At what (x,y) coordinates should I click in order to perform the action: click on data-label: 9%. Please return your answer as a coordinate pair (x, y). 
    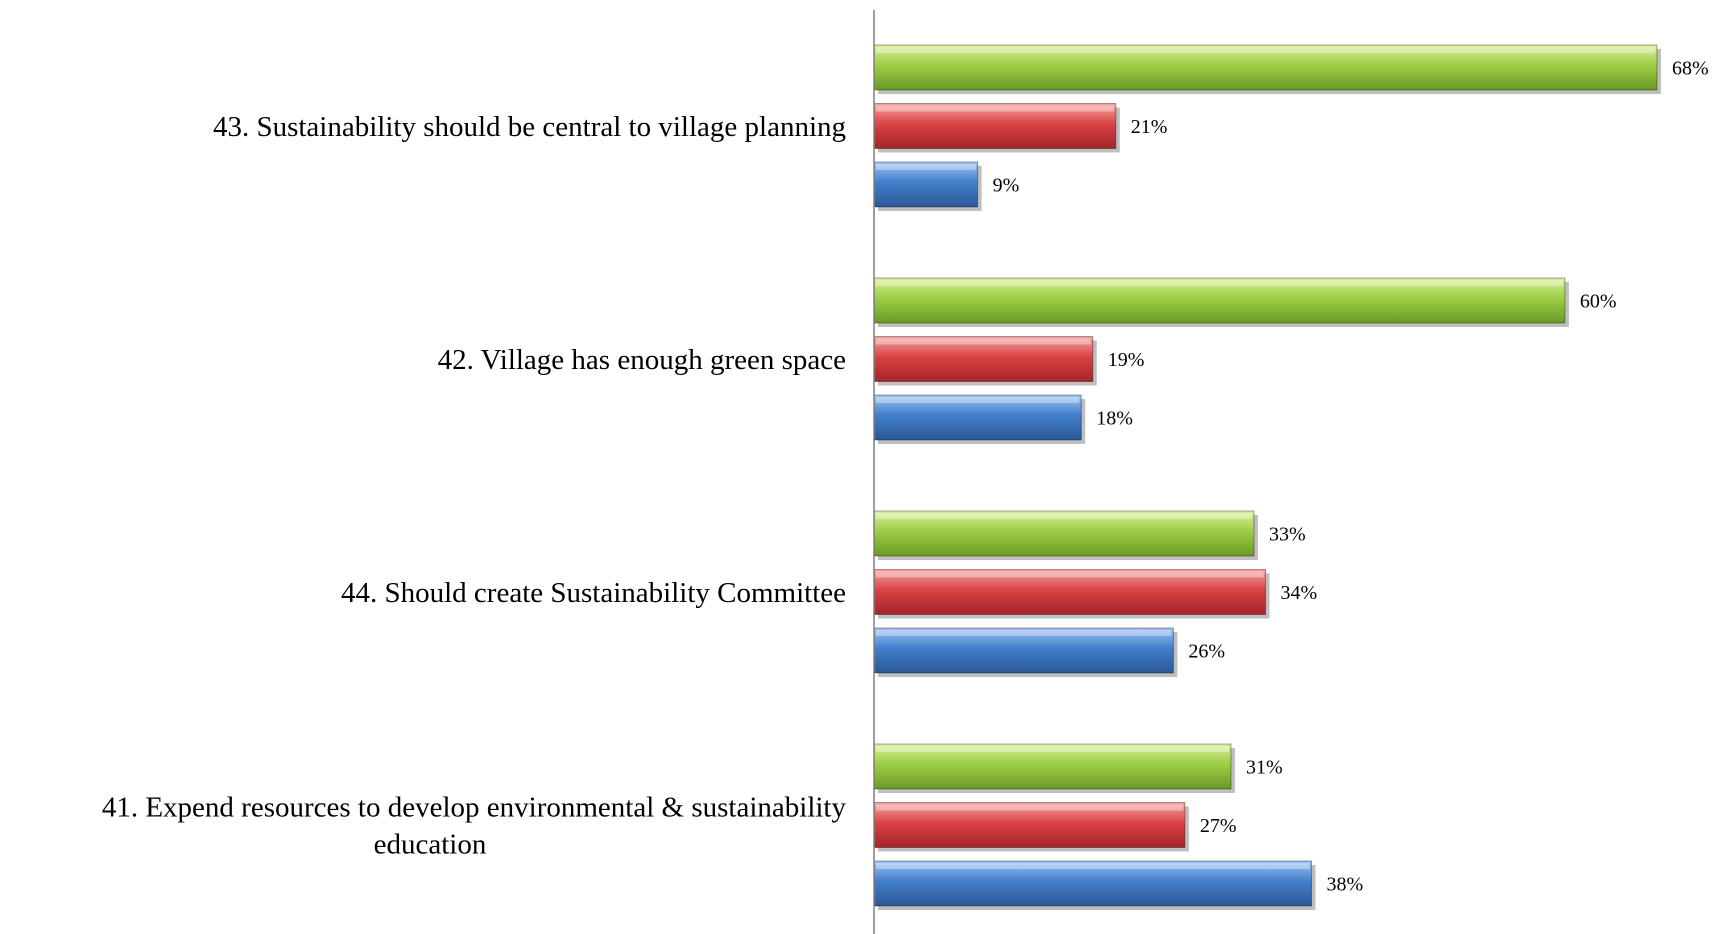
    Looking at the image, I should click on (1006, 186).